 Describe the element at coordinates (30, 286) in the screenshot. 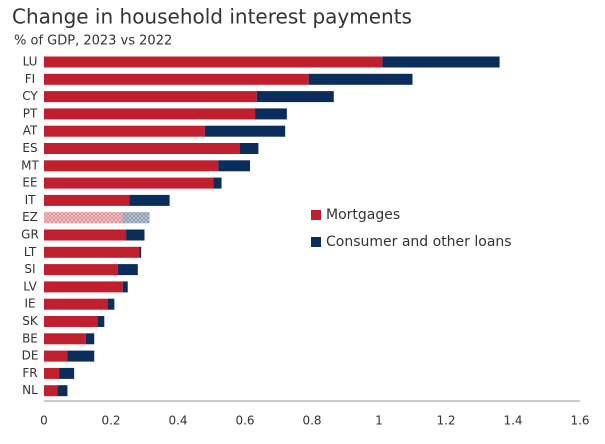

I see `y-tick-label: LV` at that location.